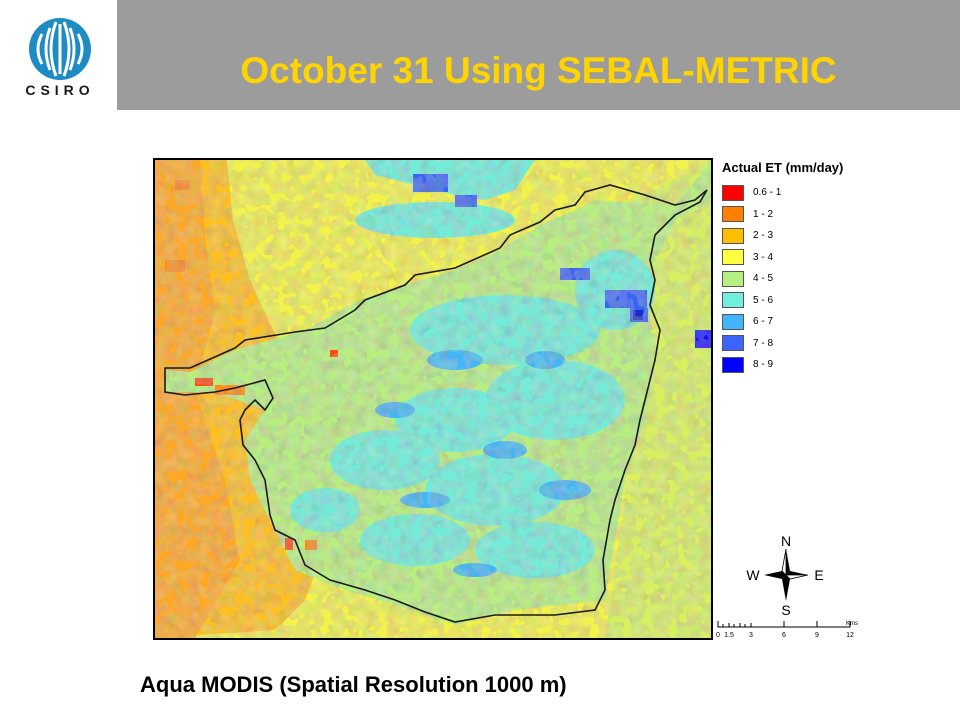 This screenshot has height=720, width=960. Describe the element at coordinates (802, 235) in the screenshot. I see `legend-item: 2 - 3` at that location.